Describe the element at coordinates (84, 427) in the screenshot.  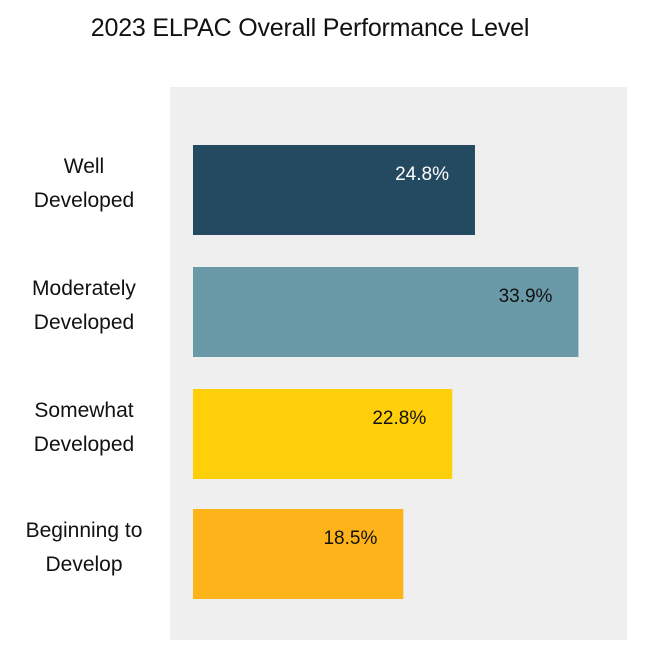
I see `category-label-2: Somewhat Developed` at that location.